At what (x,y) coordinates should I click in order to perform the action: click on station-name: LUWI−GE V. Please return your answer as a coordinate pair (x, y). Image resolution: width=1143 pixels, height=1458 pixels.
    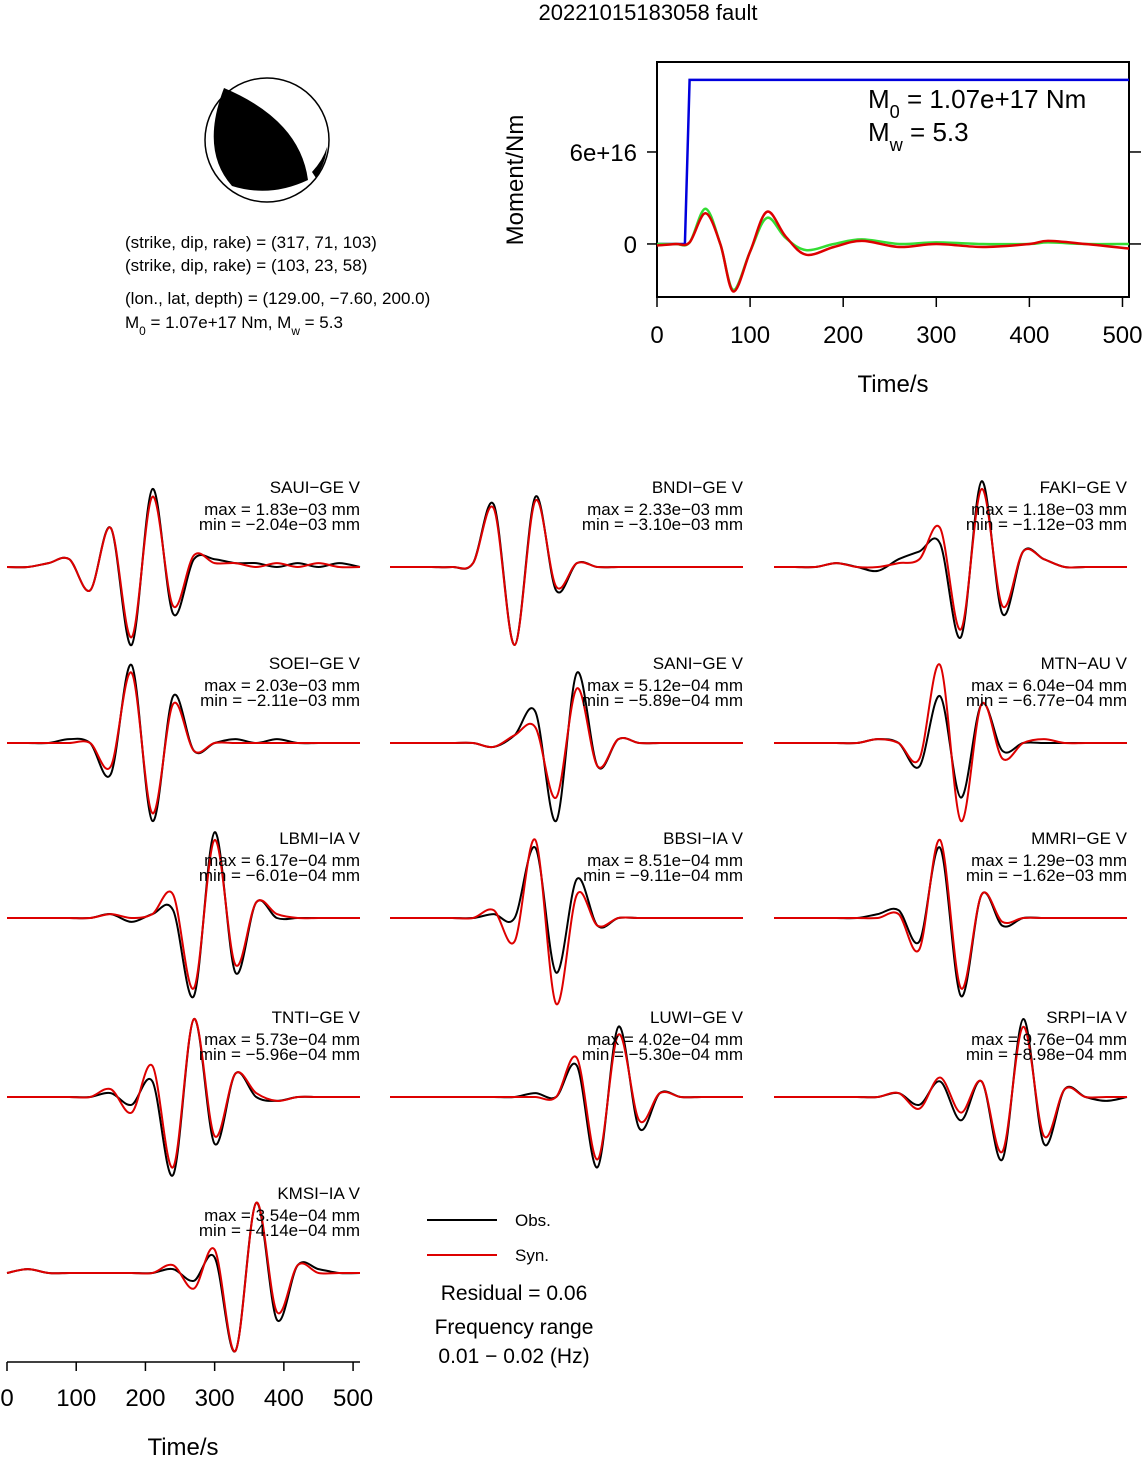
    Looking at the image, I should click on (697, 1017).